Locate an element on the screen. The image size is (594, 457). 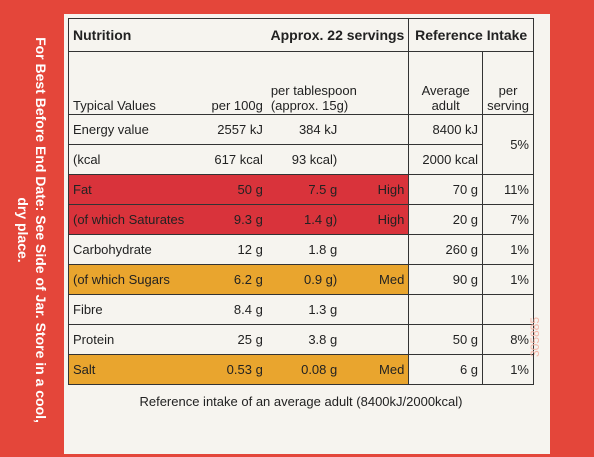
per-100g: 0.53 g is located at coordinates (227, 369).